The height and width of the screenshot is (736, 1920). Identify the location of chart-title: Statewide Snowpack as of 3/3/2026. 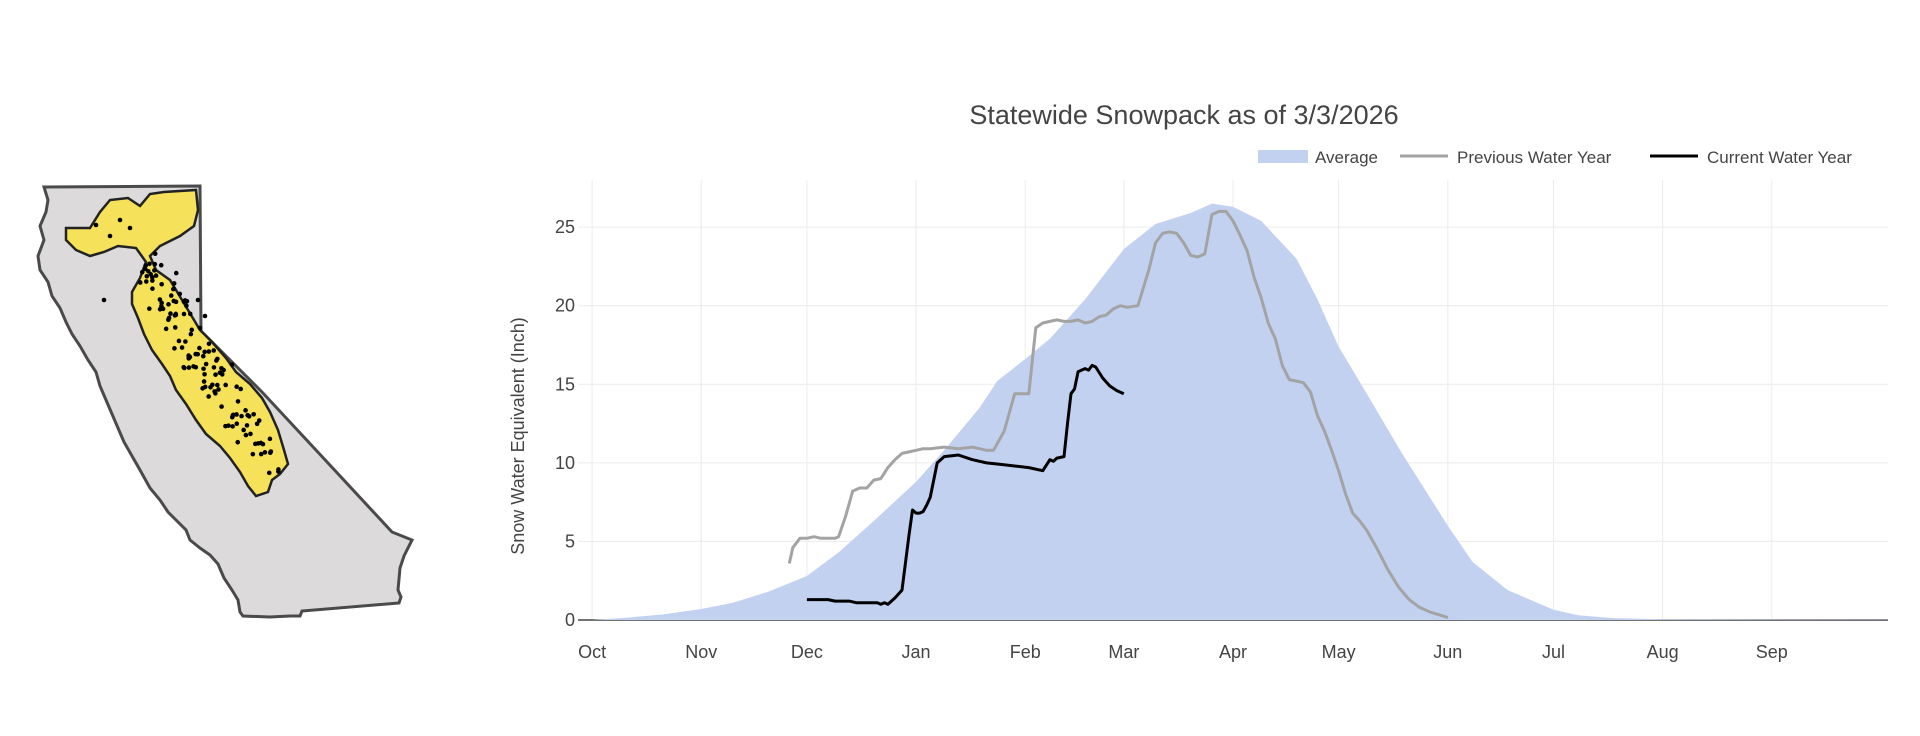
(1183, 115).